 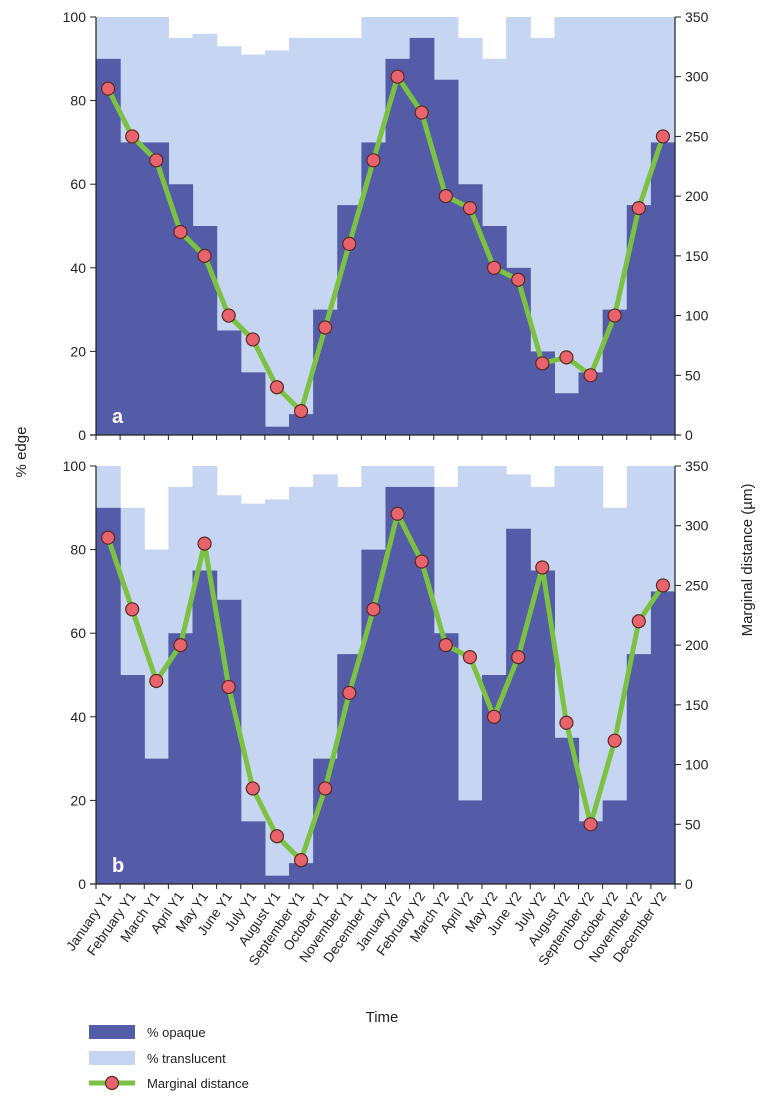 What do you see at coordinates (78, 351) in the screenshot?
I see `y-tick-label-a-1: 20` at bounding box center [78, 351].